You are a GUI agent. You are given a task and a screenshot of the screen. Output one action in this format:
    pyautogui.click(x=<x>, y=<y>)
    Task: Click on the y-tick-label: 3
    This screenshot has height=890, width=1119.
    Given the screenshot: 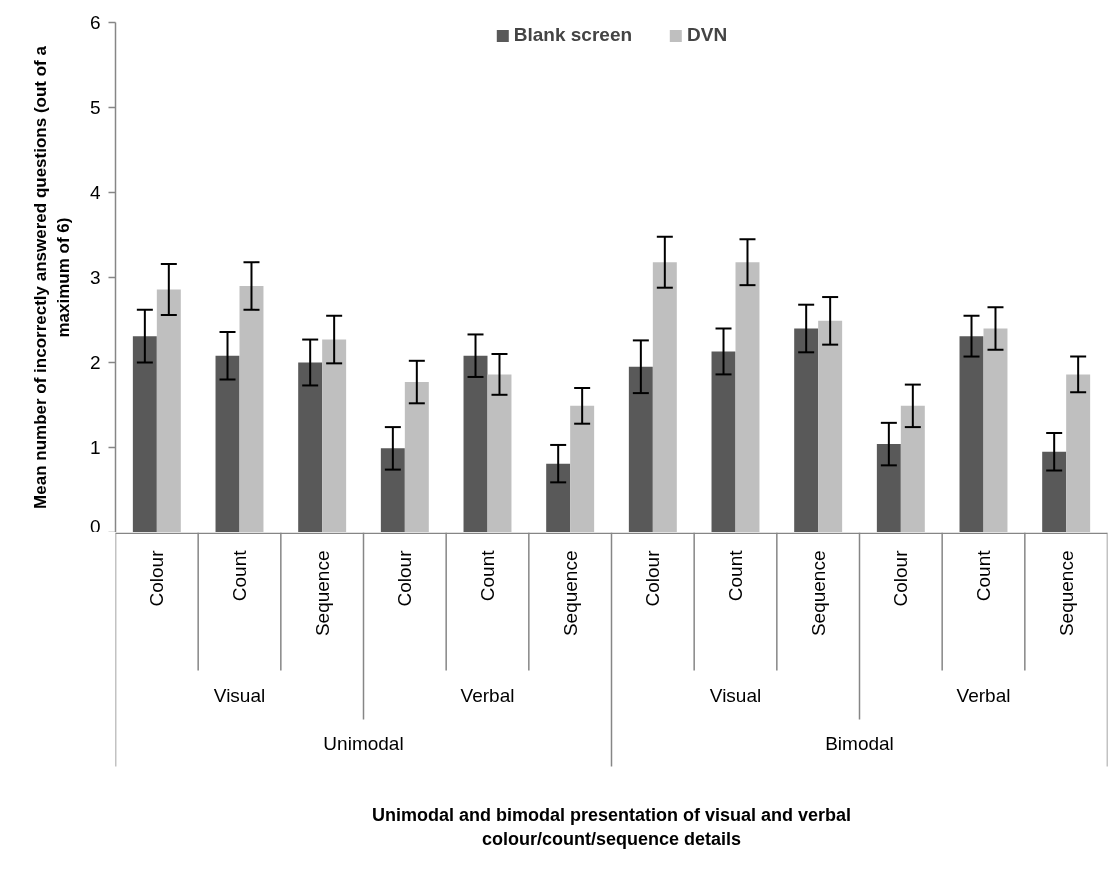 What is the action you would take?
    pyautogui.click(x=95, y=277)
    